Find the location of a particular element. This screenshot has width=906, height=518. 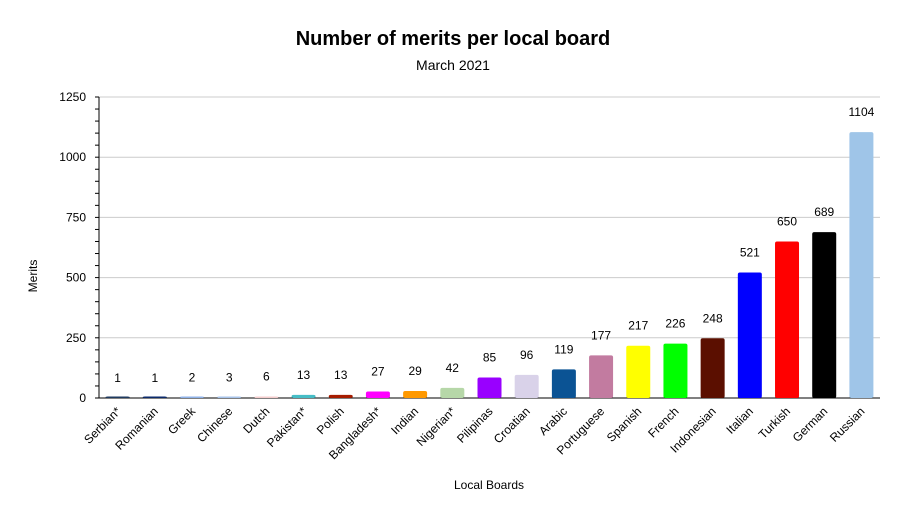

y-axis-label: Merits is located at coordinates (33, 276).